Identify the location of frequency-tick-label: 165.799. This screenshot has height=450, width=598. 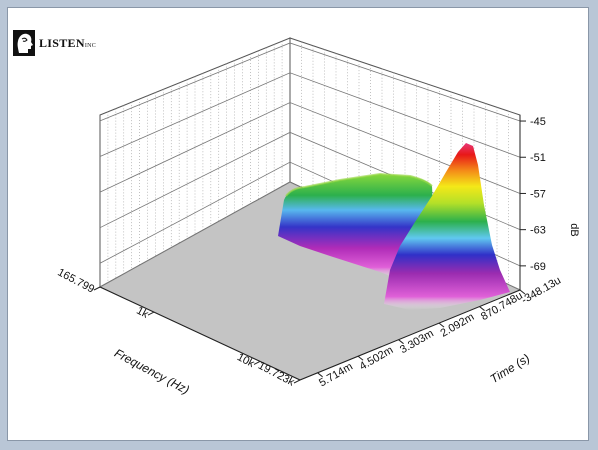
(75, 280).